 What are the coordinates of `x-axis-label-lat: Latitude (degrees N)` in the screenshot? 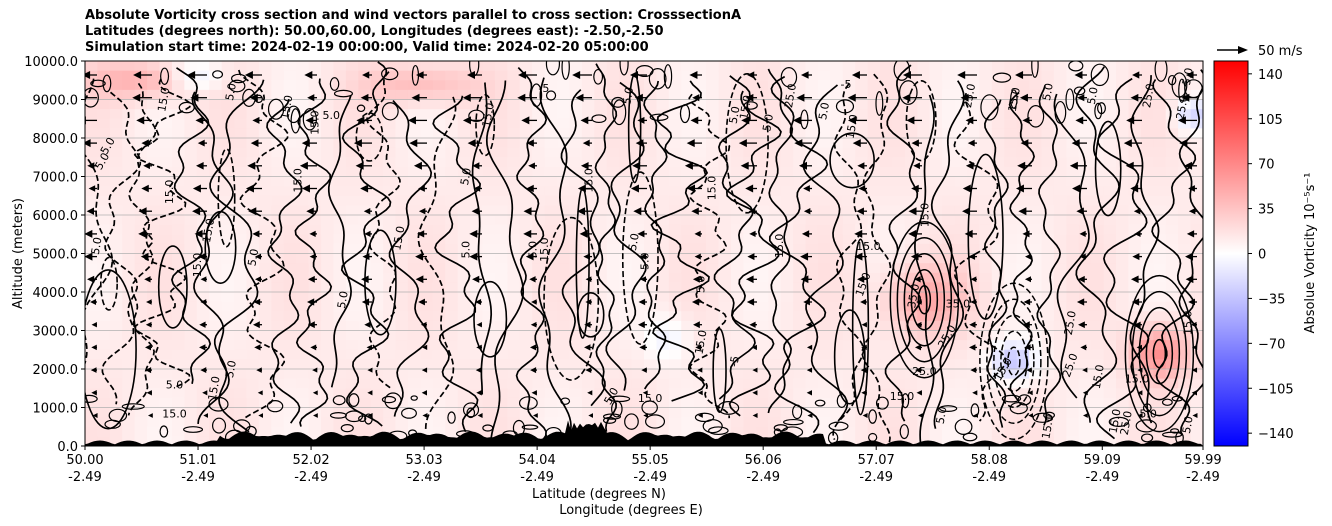 It's located at (599, 494).